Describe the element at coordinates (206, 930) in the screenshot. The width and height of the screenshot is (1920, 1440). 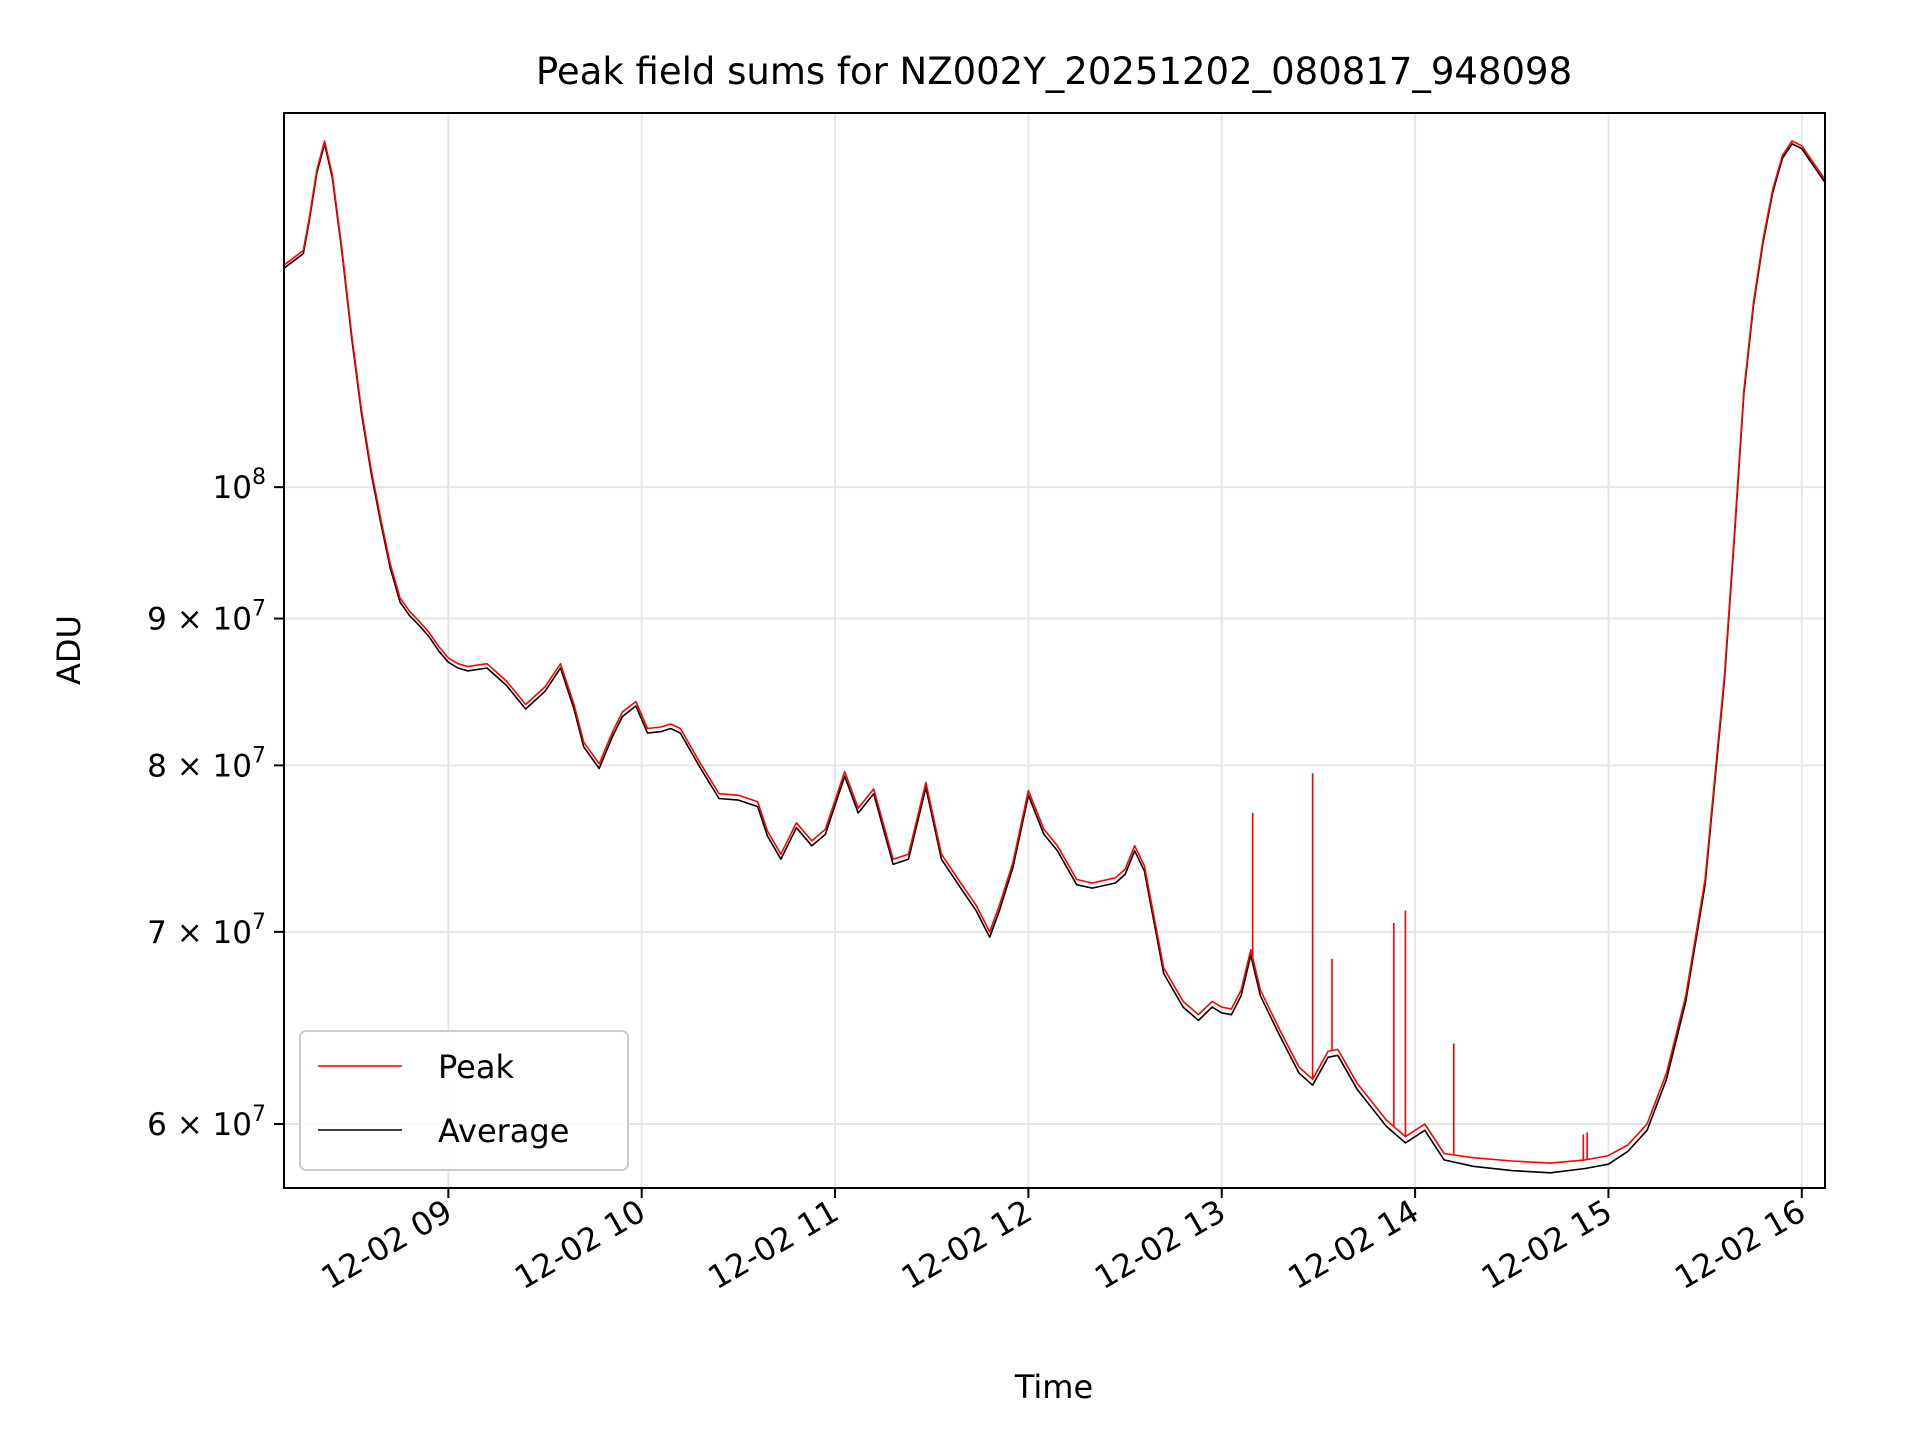
I see `y-tick-label-1: 7 × 107` at that location.